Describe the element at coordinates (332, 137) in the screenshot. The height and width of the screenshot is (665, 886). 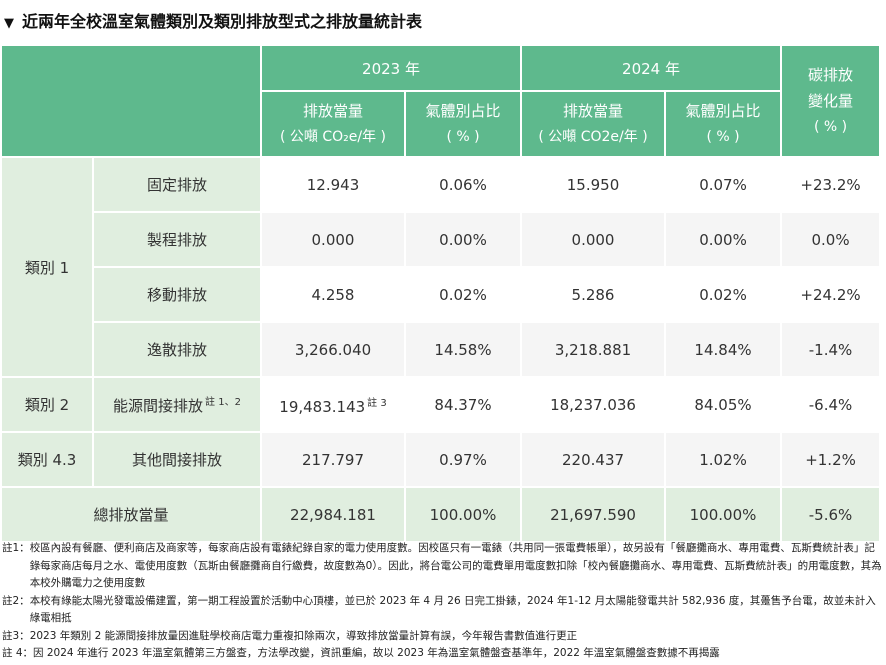
I see `header-emission-unit: ( 公噸 CO₂e/年 )` at that location.